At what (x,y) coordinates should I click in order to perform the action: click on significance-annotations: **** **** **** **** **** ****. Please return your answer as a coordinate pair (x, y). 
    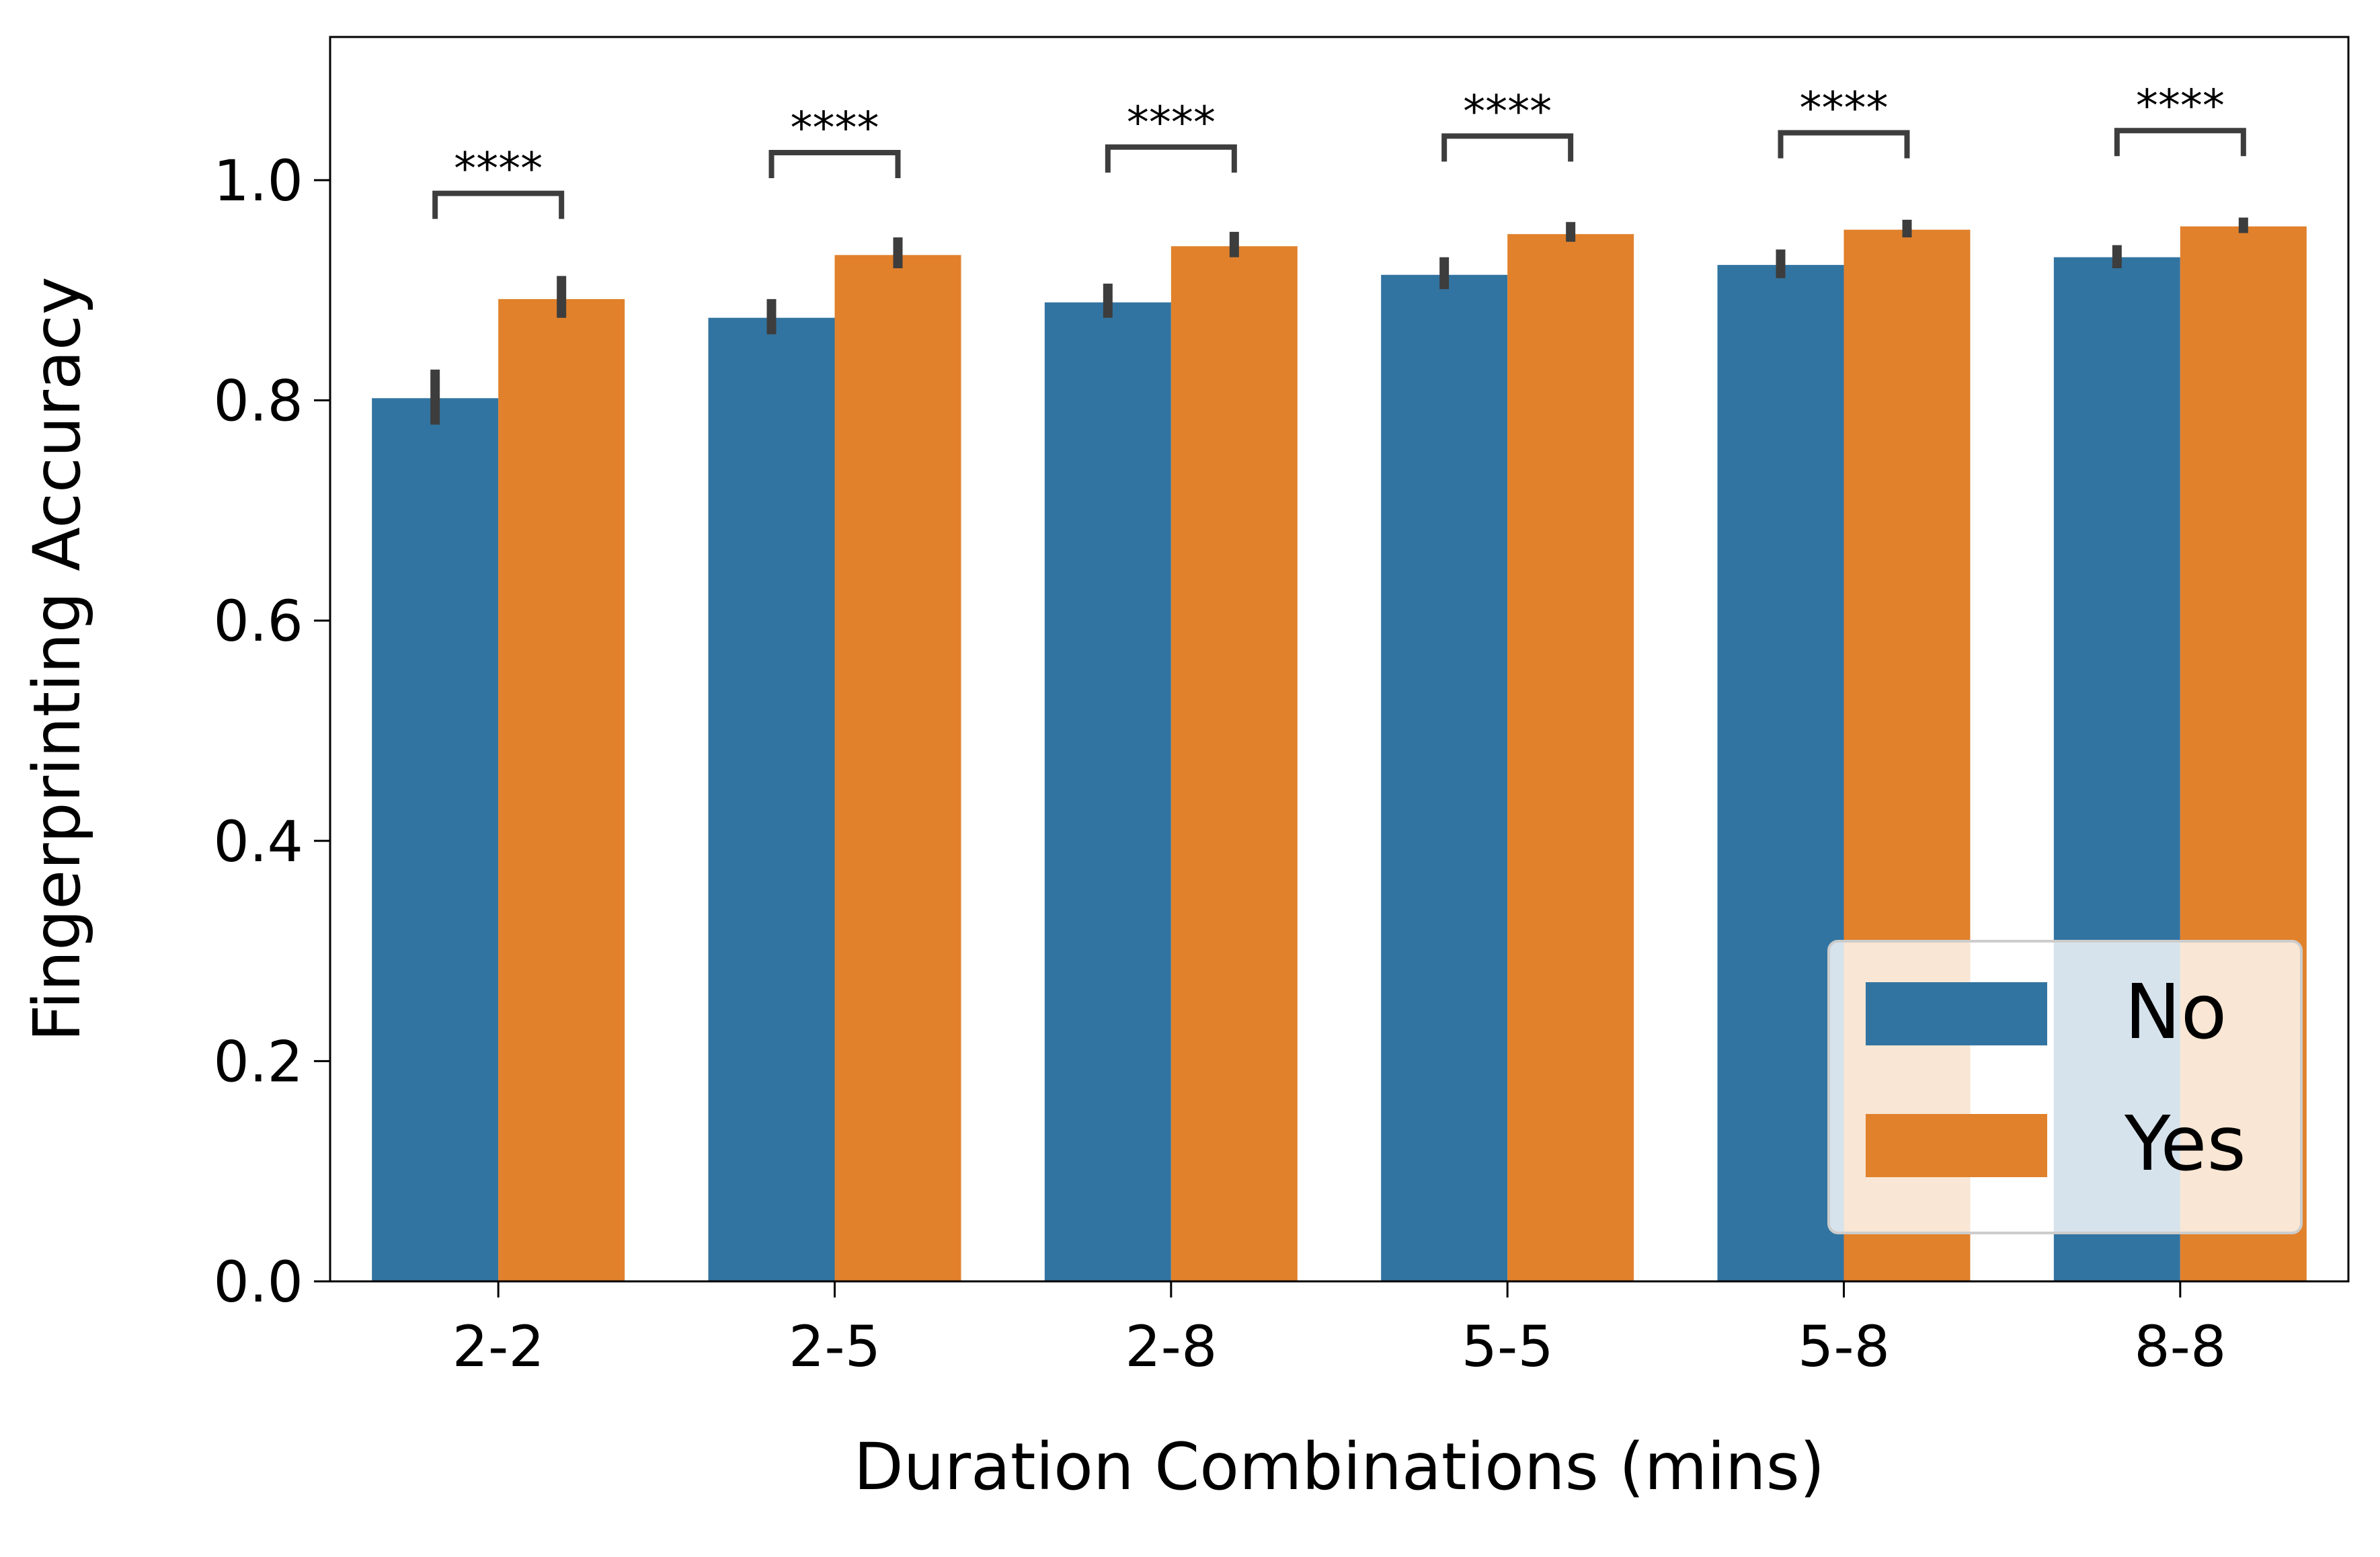
    Looking at the image, I should click on (1339, 149).